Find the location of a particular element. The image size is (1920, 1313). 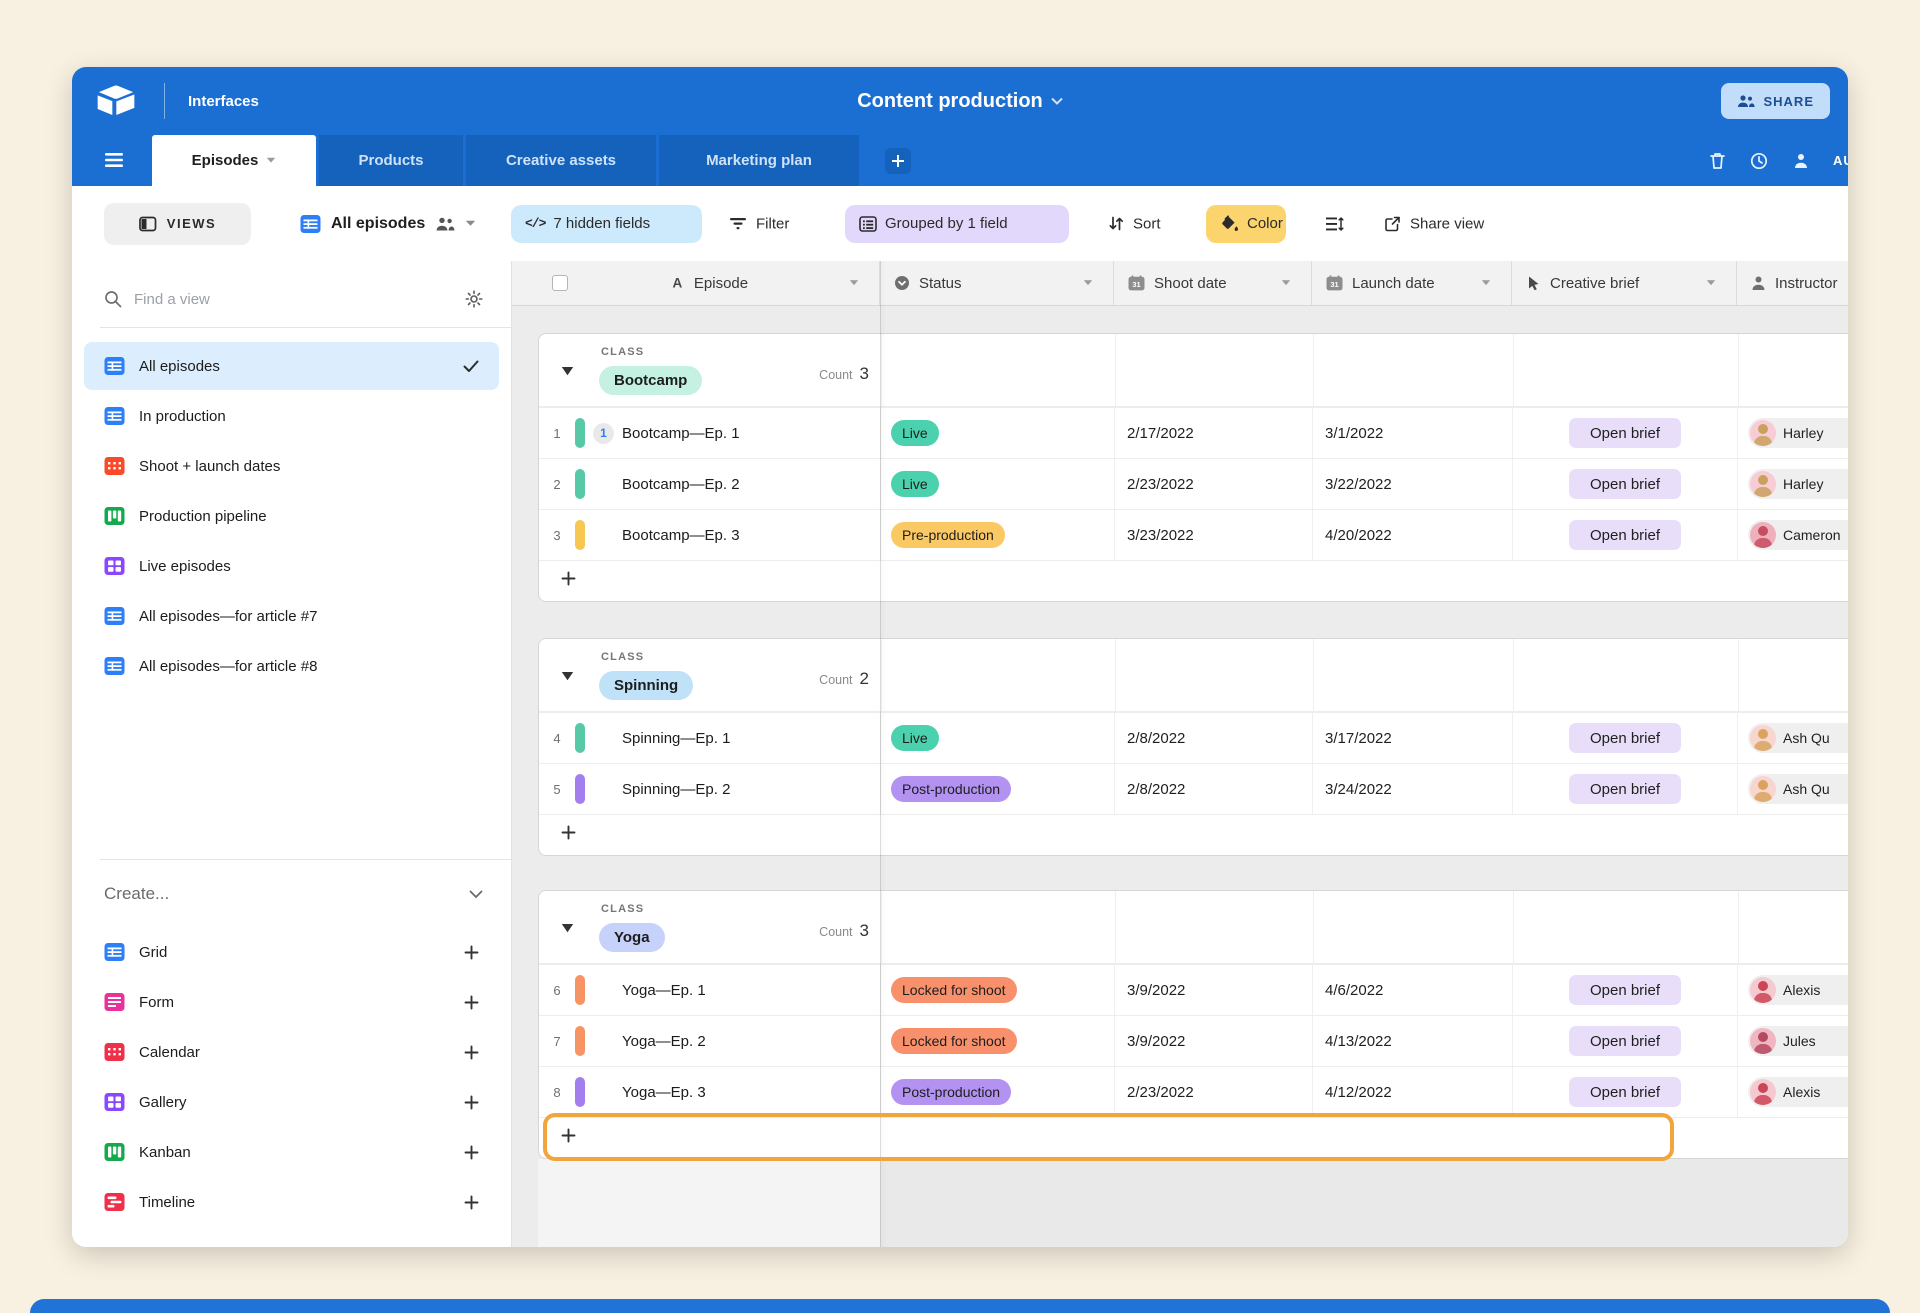

cell-episode: 5 Spinning—Ep. 2 is located at coordinates (710, 789).